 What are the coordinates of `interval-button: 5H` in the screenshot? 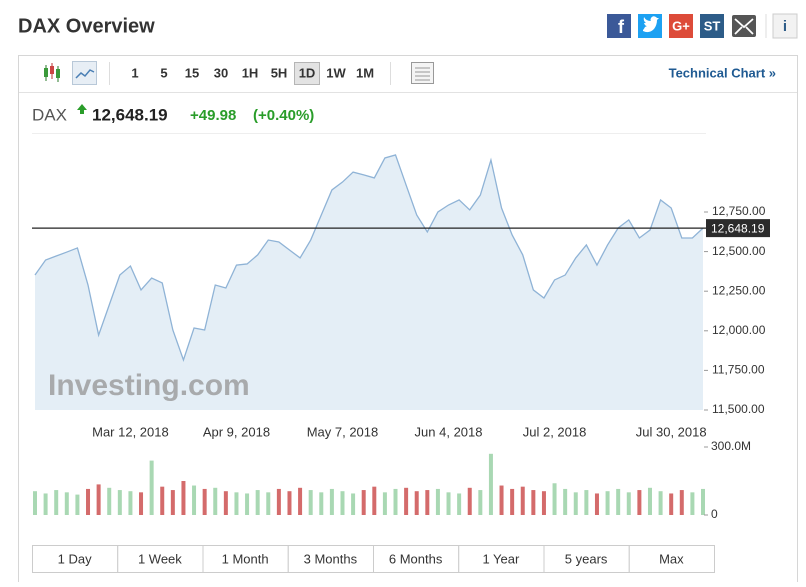 It's located at (279, 72).